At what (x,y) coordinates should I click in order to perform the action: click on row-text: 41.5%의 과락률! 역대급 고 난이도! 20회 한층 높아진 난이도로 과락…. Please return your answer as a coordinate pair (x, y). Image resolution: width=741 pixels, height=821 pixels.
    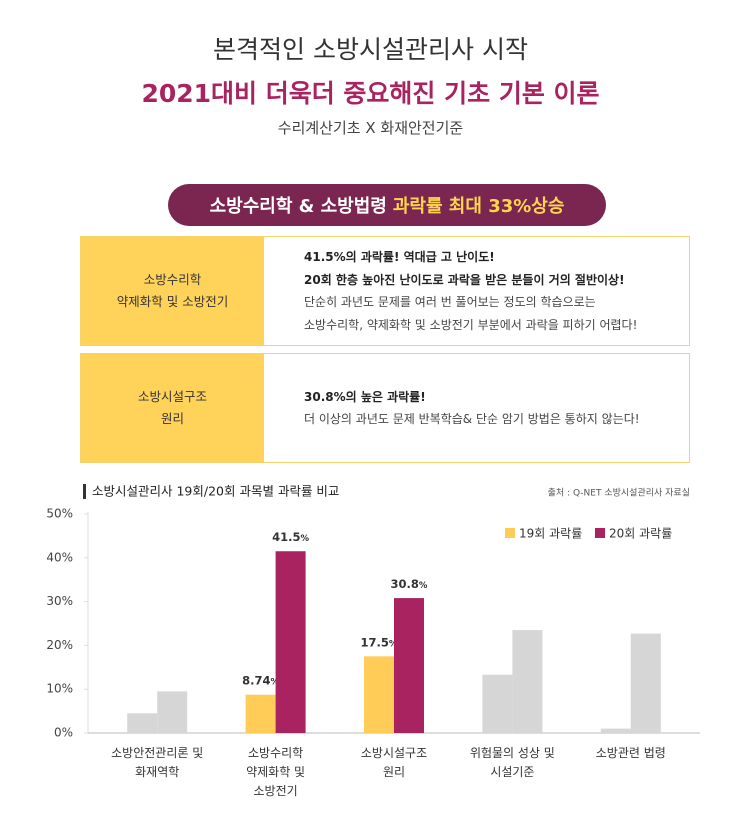
    Looking at the image, I should click on (450, 291).